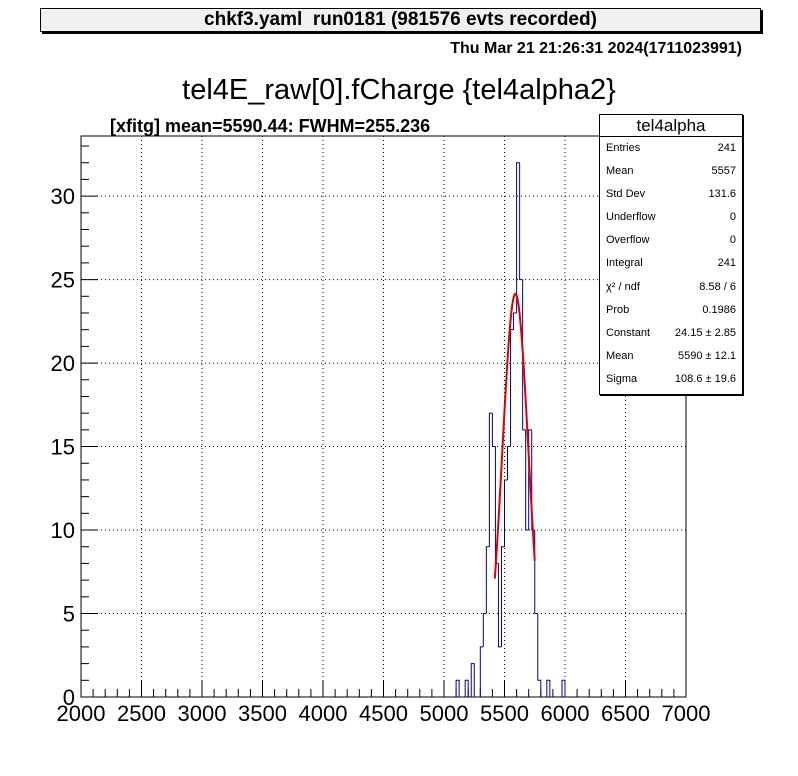 The image size is (798, 776). I want to click on histogram-bins, so click(510, 429).